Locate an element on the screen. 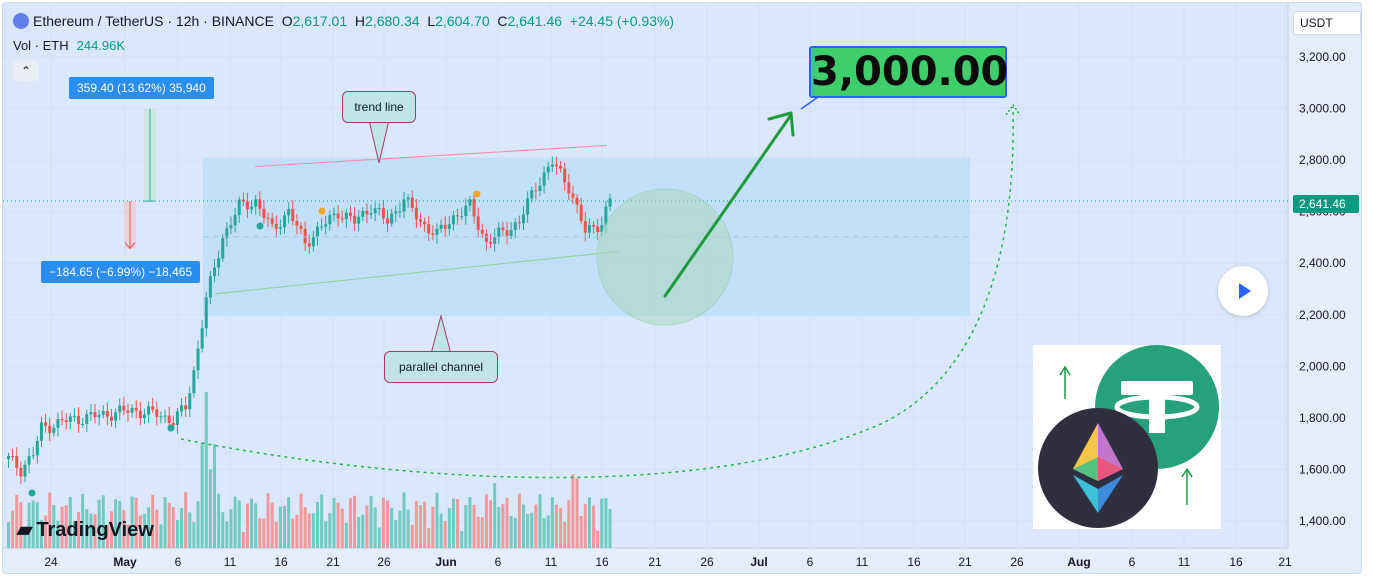  x-tick-label: 24 is located at coordinates (51, 562).